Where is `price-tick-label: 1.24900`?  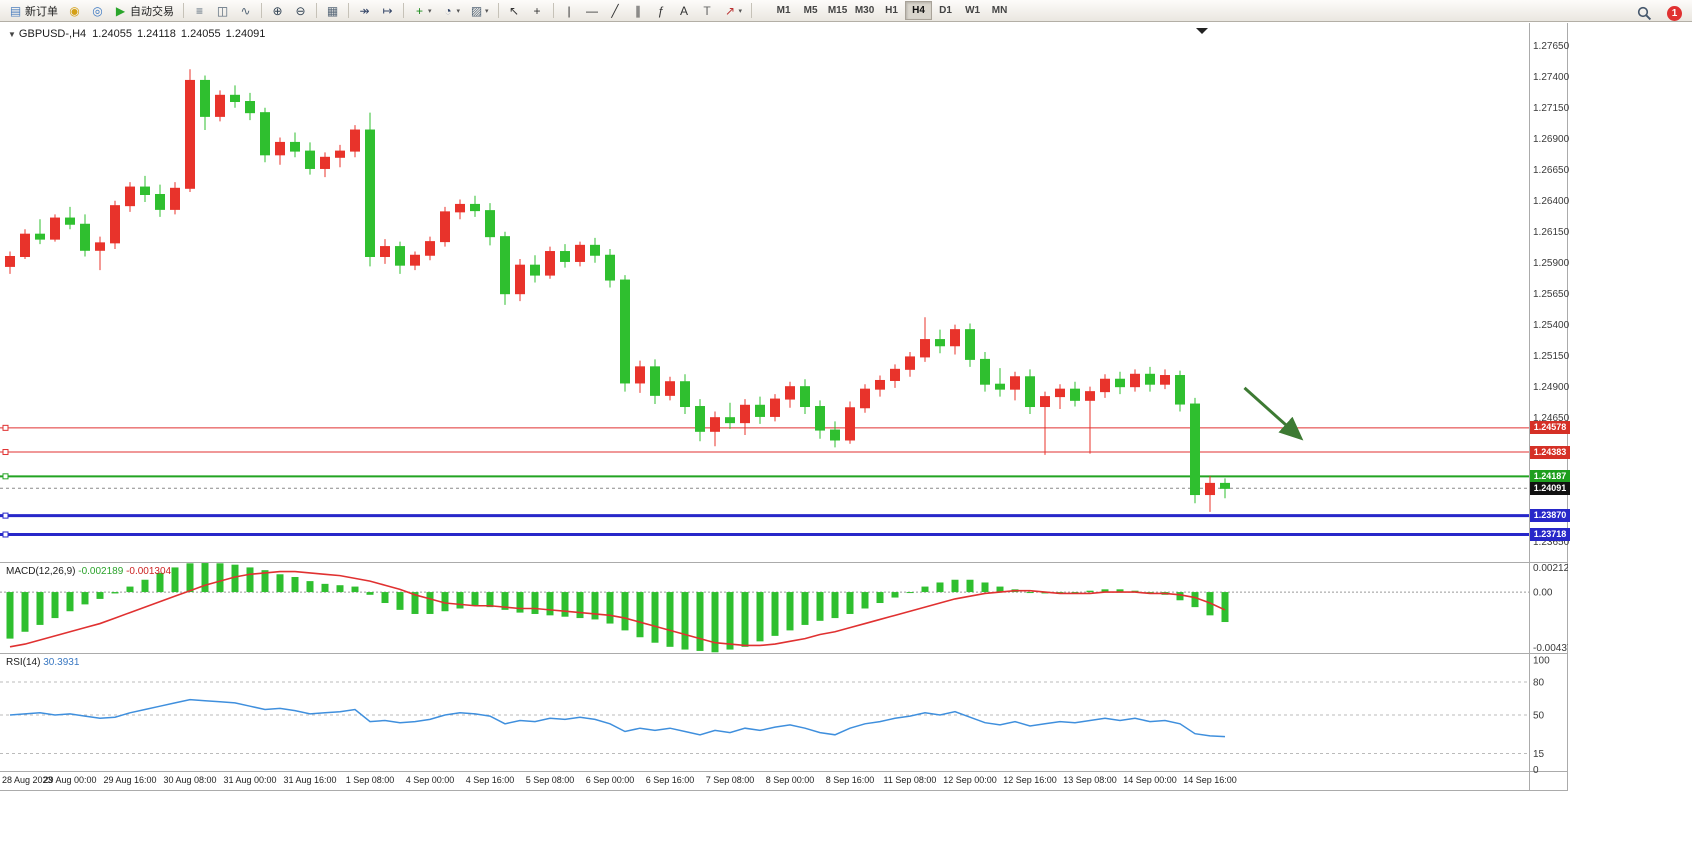 price-tick-label: 1.24900 is located at coordinates (1551, 387).